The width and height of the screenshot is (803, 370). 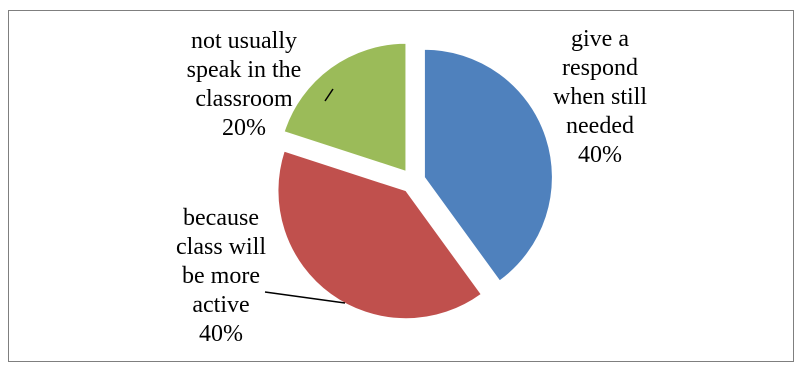 What do you see at coordinates (221, 218) in the screenshot?
I see `slice-category-label-1: because` at bounding box center [221, 218].